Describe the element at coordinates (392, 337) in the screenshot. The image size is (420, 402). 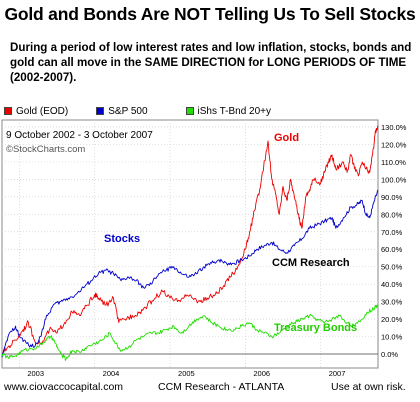
I see `y-tick-label: 10.0%` at that location.